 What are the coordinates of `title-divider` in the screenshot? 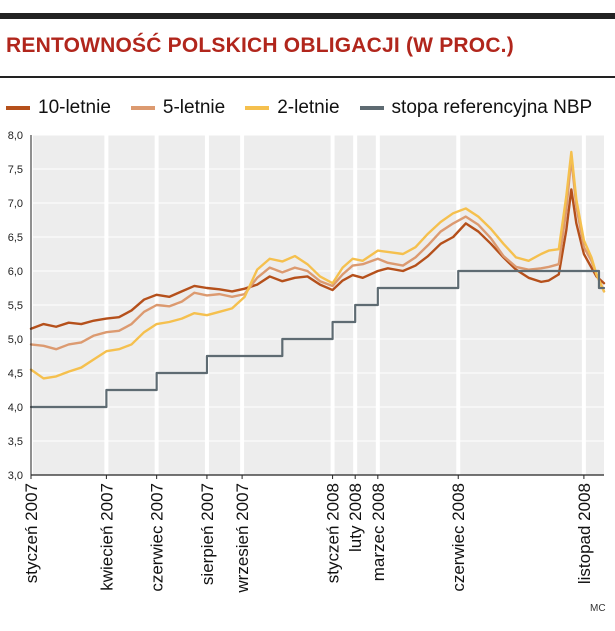 It's located at (307, 77).